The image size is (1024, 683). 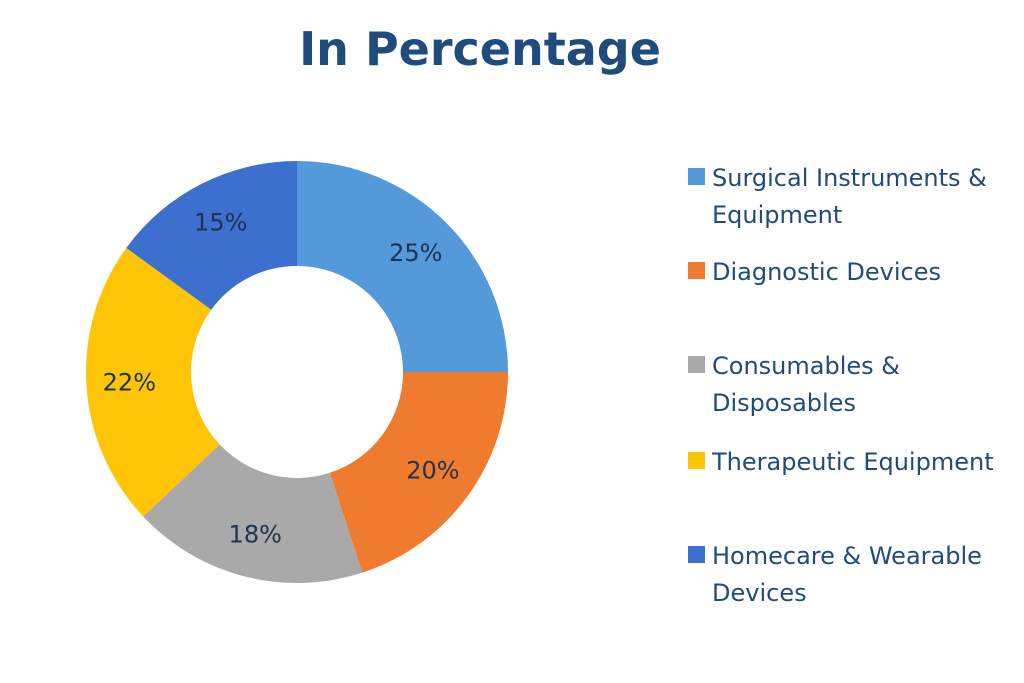 I want to click on legend-item-surgical-instruments: Surgical Instruments & Equipment, so click(x=853, y=197).